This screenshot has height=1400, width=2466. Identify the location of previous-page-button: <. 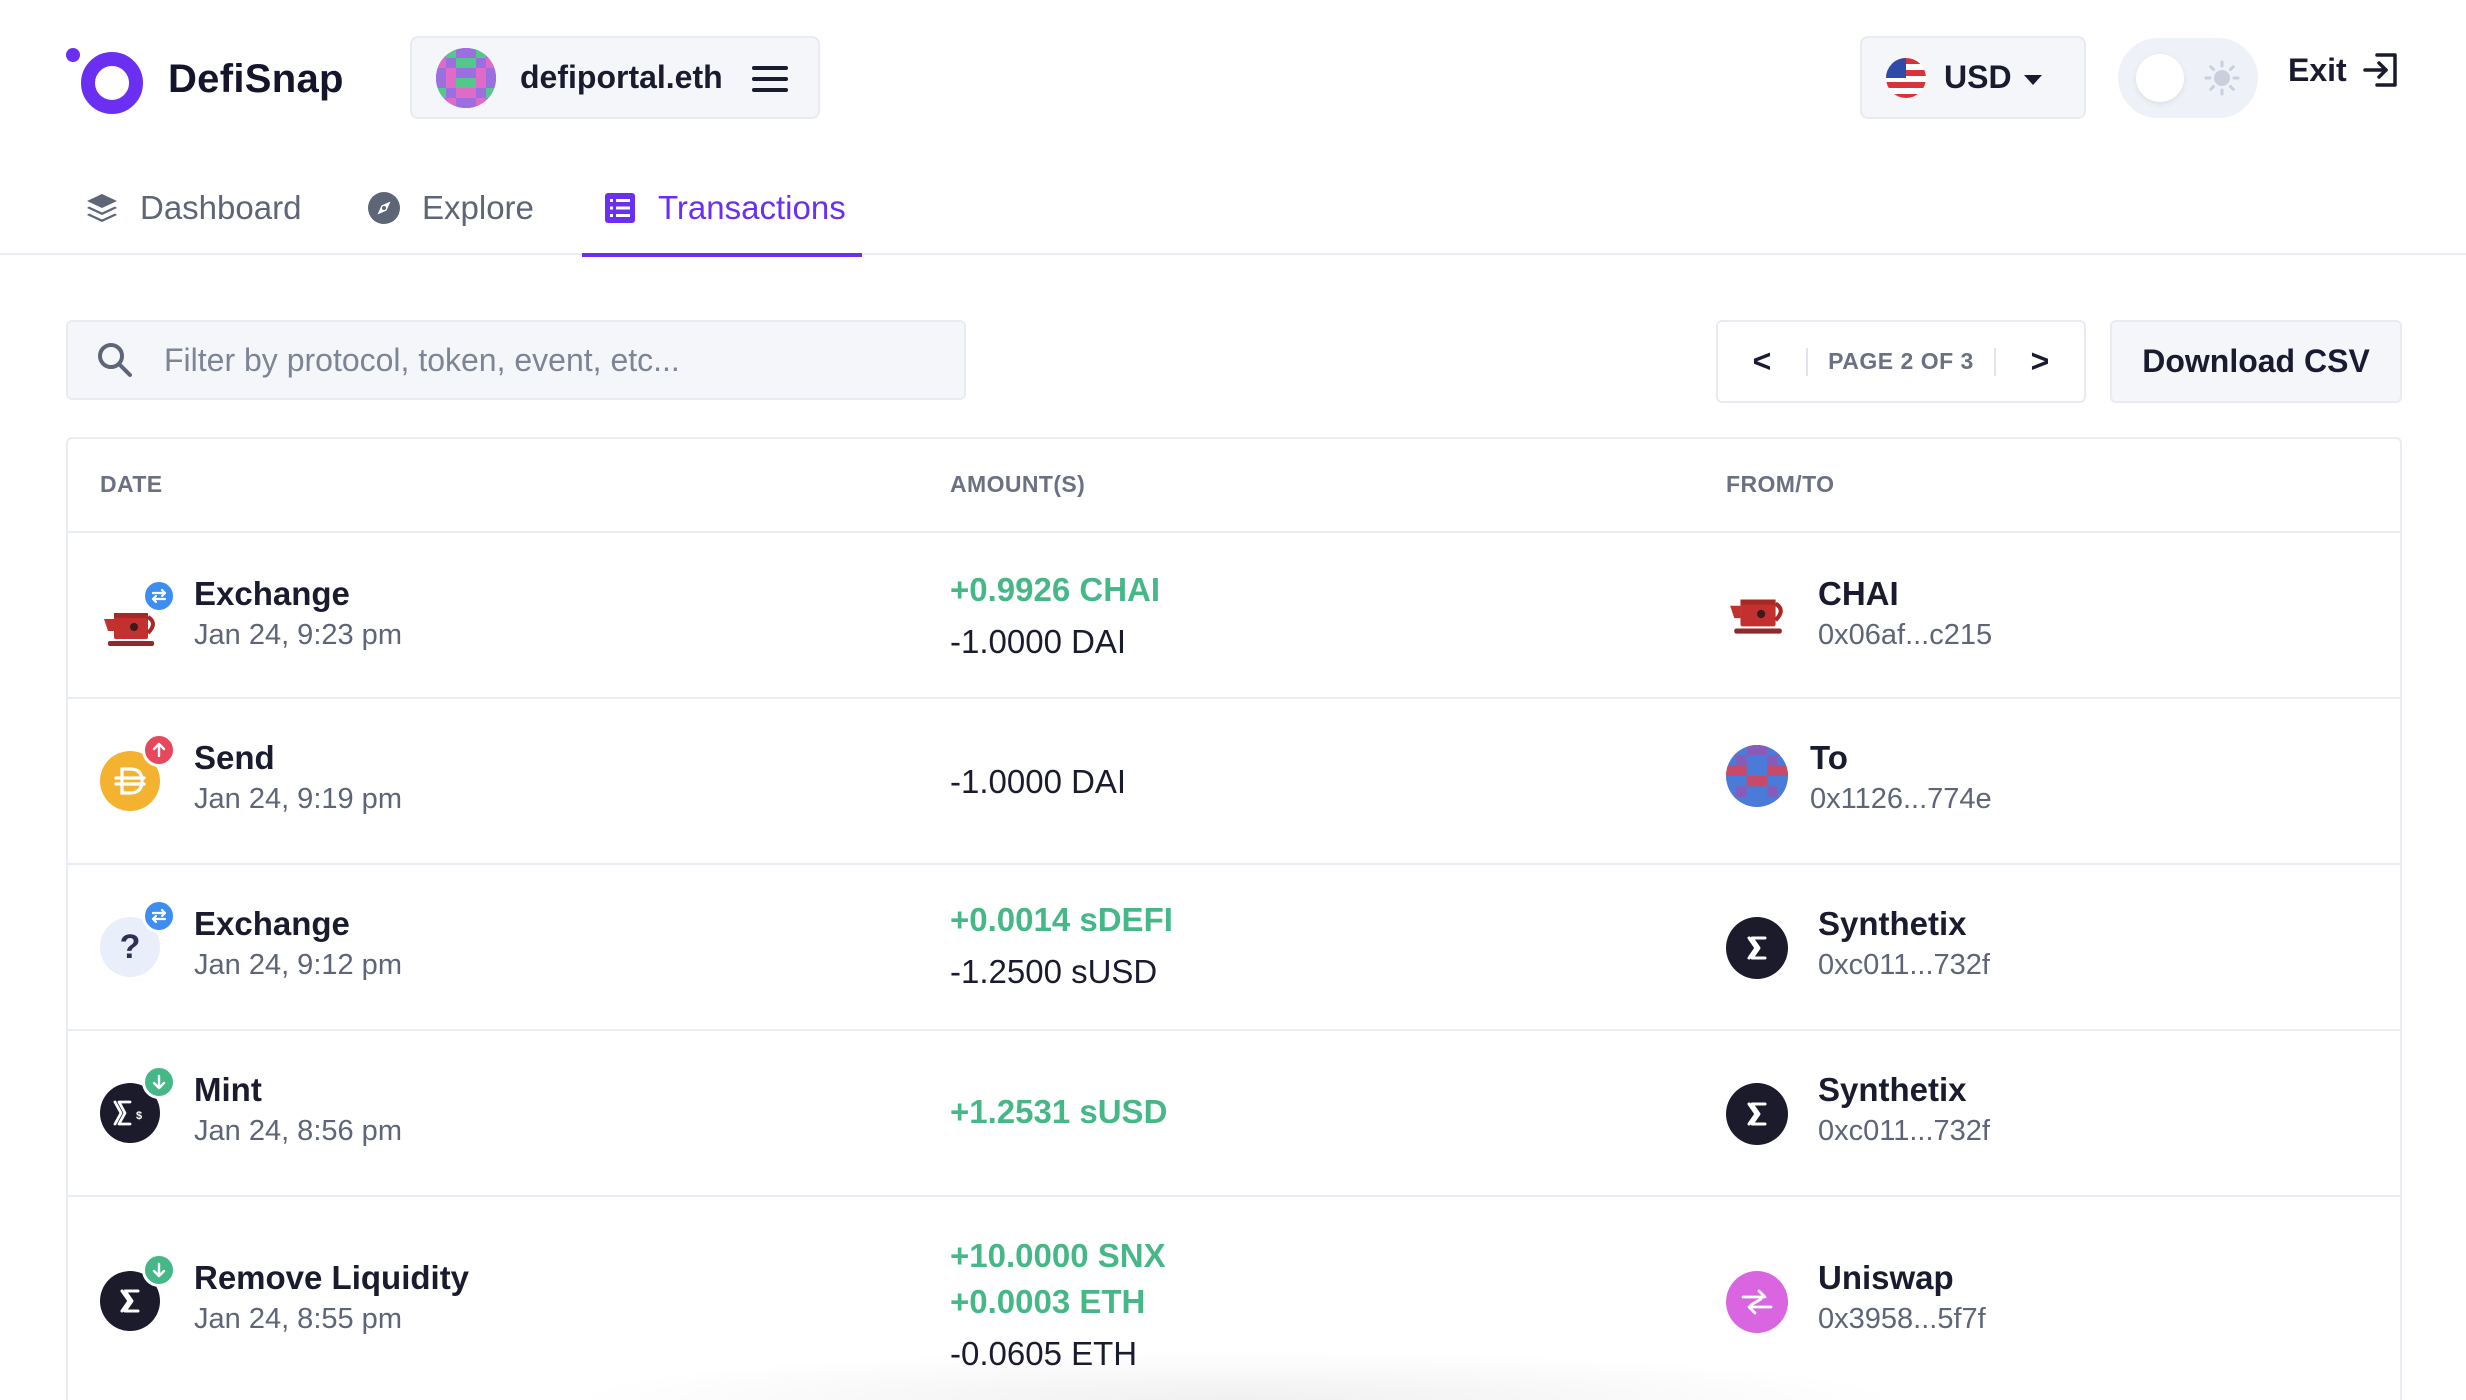
(1762, 361).